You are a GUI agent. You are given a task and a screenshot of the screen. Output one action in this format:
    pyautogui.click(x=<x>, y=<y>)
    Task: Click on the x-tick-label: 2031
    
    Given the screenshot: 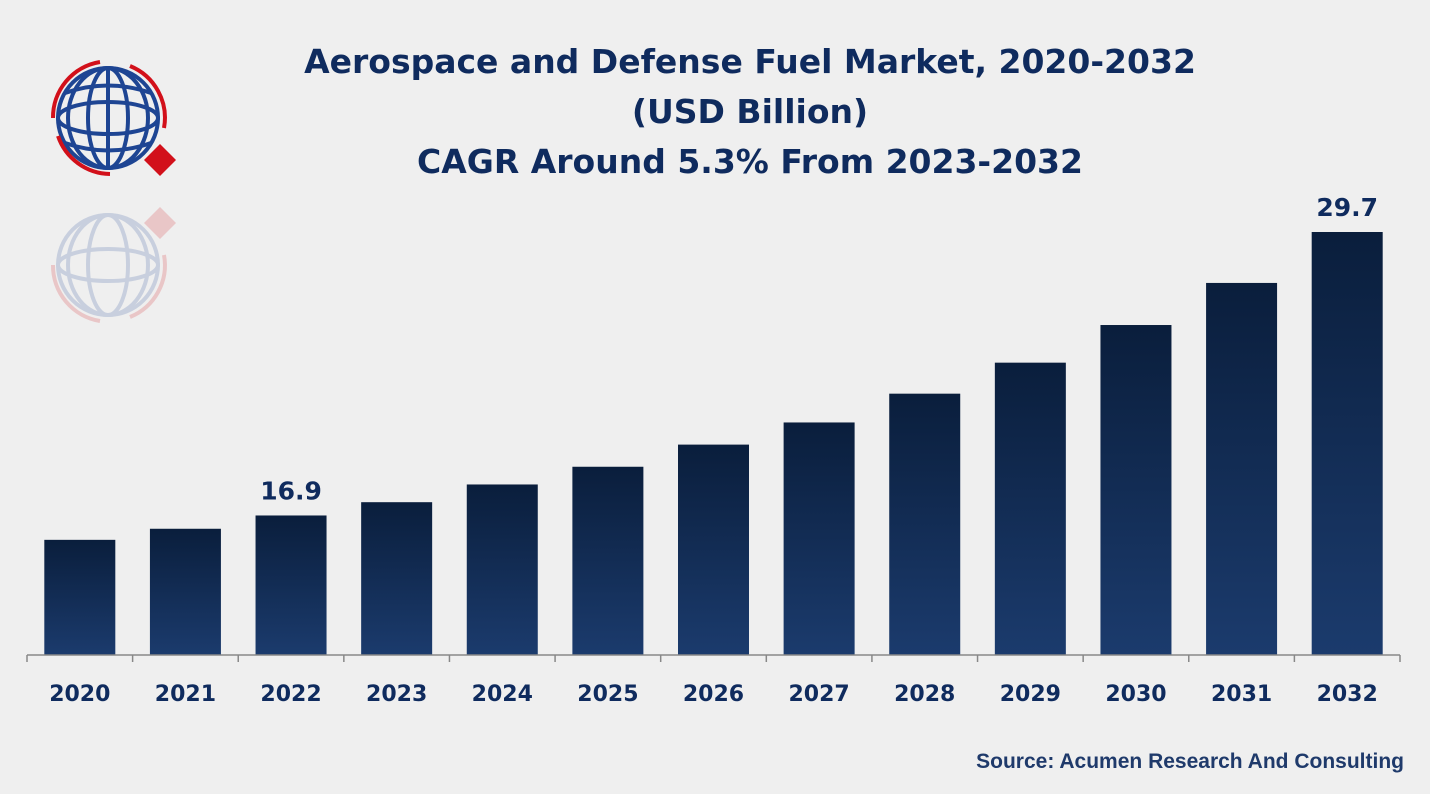 What is the action you would take?
    pyautogui.click(x=1241, y=694)
    